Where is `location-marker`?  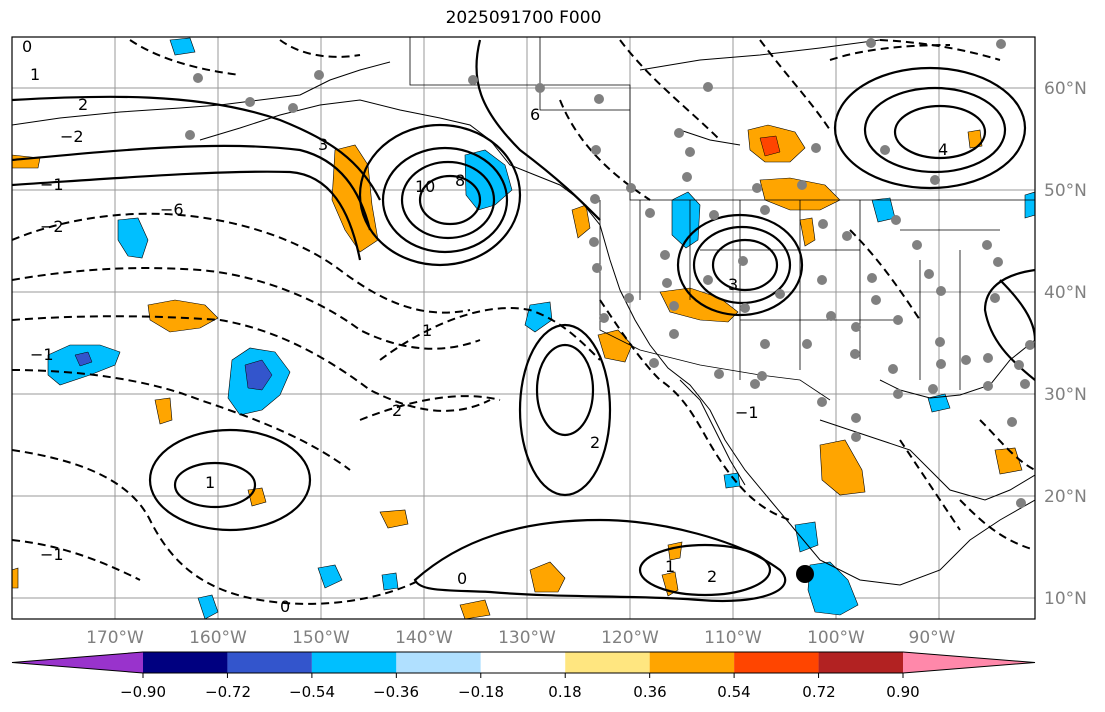 location-marker is located at coordinates (805, 574).